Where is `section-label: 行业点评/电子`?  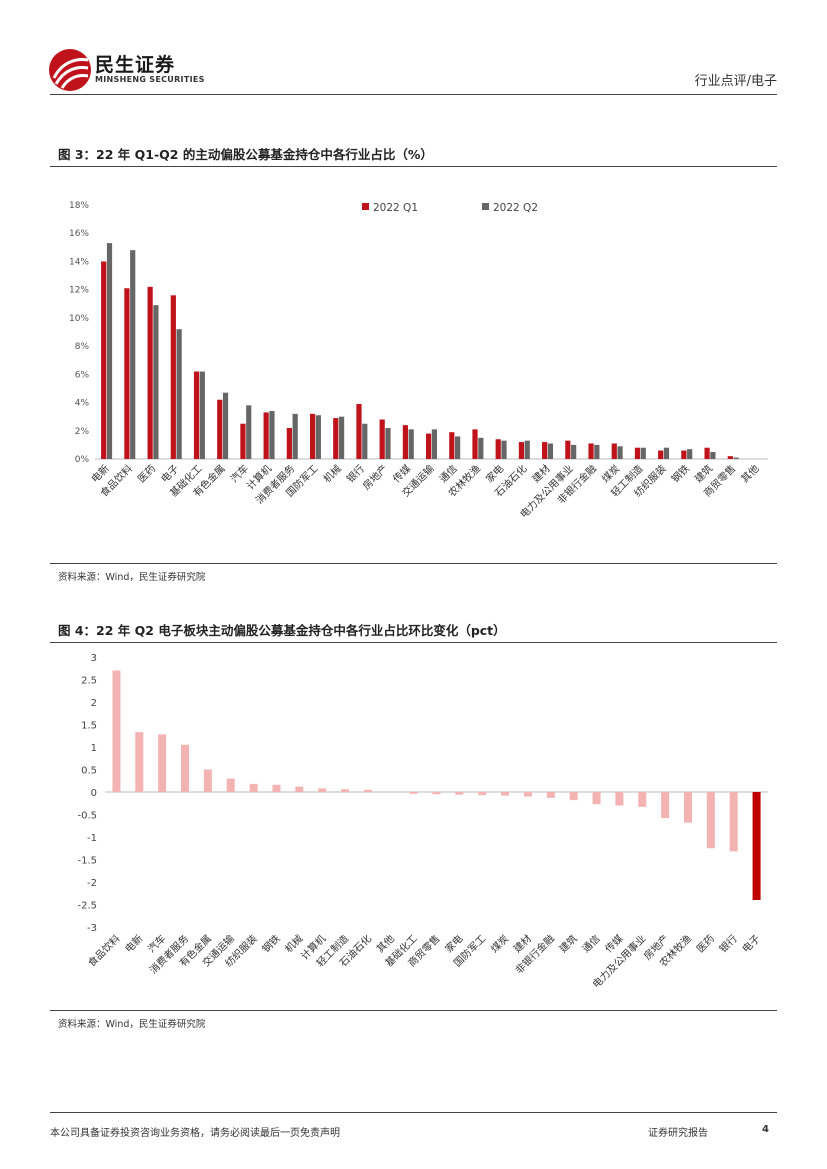
section-label: 行业点评/电子 is located at coordinates (735, 81).